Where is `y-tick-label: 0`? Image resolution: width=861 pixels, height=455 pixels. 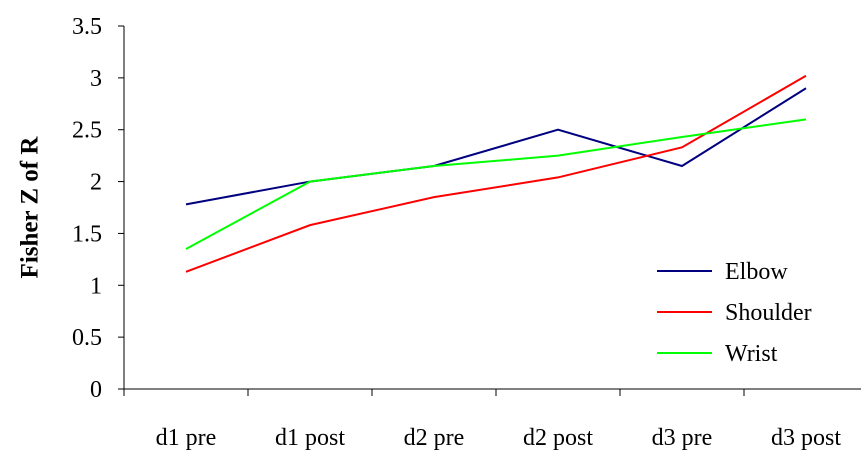 y-tick-label: 0 is located at coordinates (96, 390).